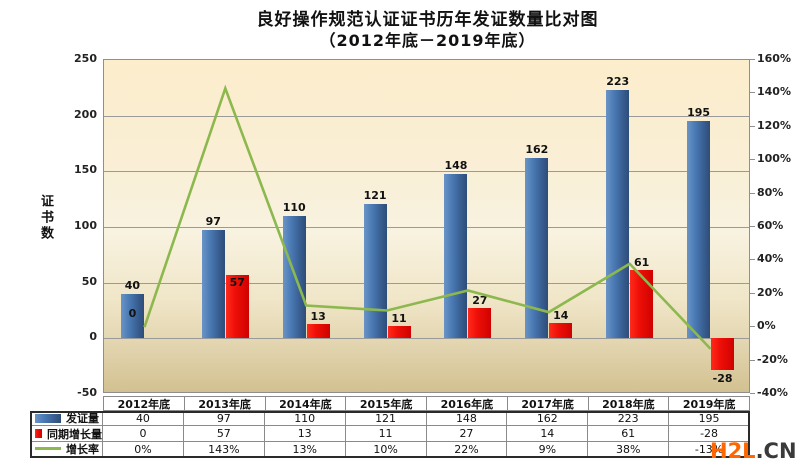 The image size is (800, 476). Describe the element at coordinates (467, 403) in the screenshot. I see `table-category-cell: 2016年底` at that location.